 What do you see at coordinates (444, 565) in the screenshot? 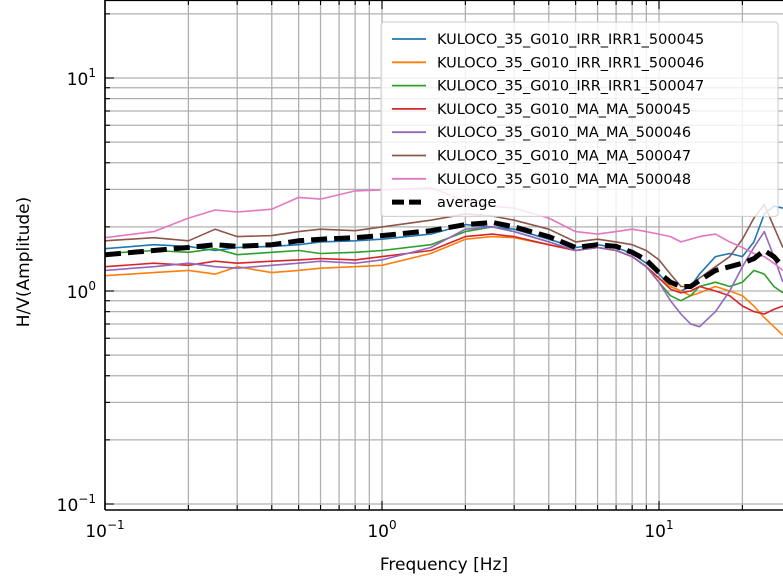
I see `x-axis-label: Frequency [Hz]` at bounding box center [444, 565].